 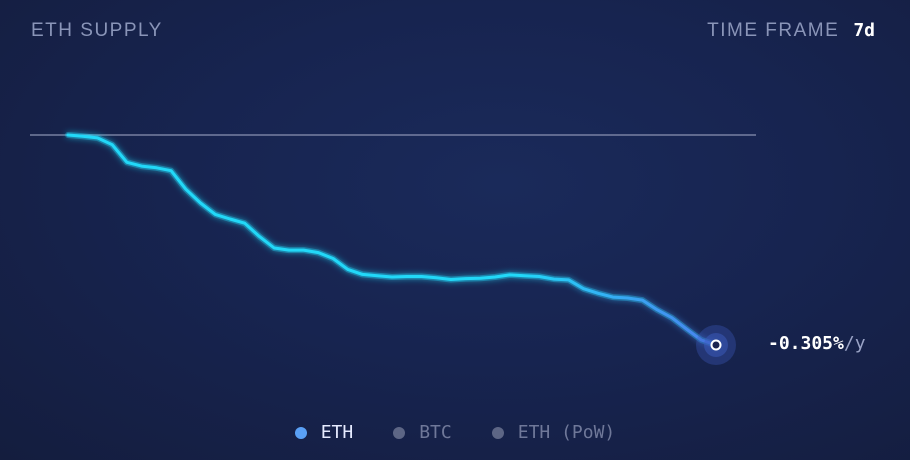 I want to click on legend-label: BTC, so click(x=435, y=432).